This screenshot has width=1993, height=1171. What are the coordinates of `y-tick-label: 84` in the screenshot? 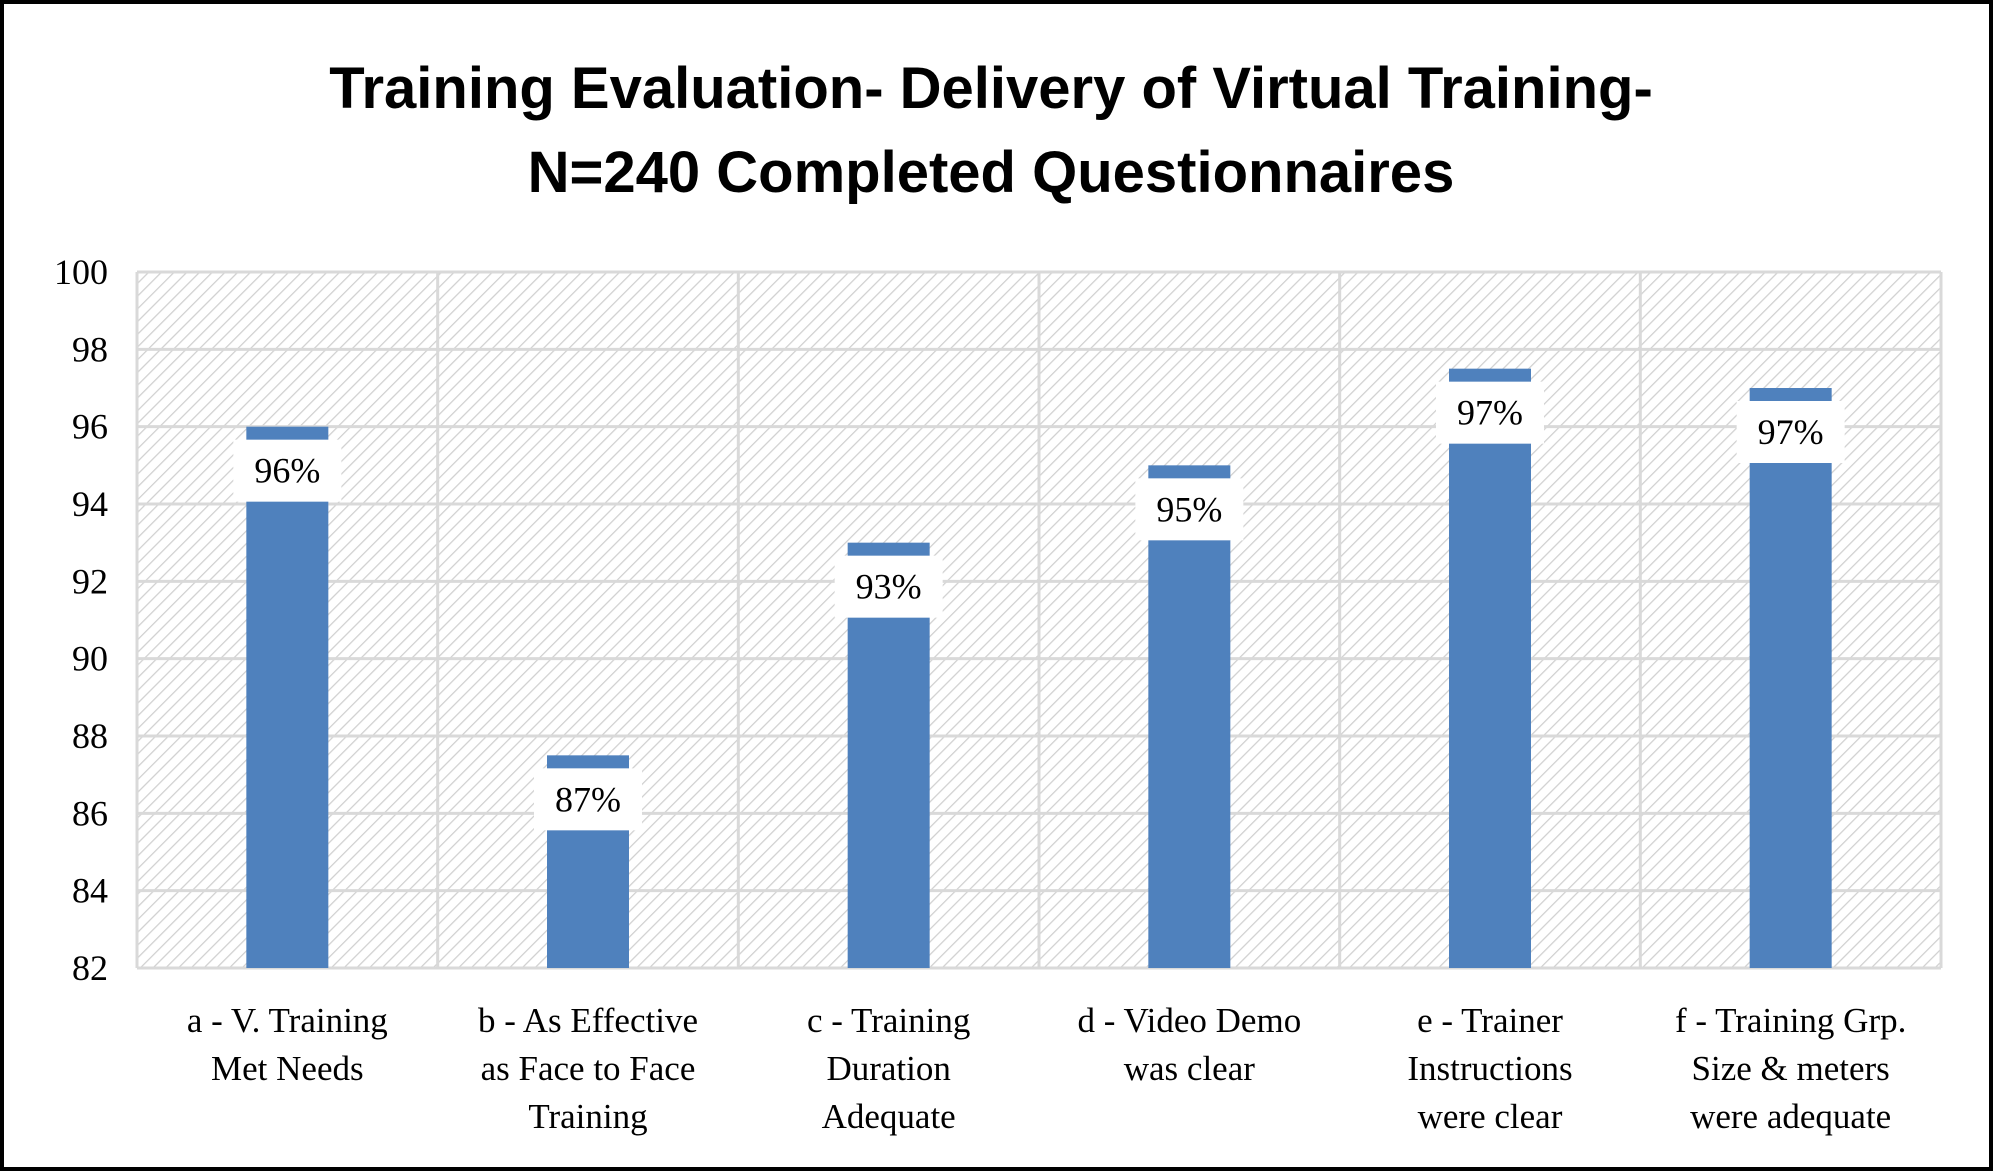 It's located at (90, 891).